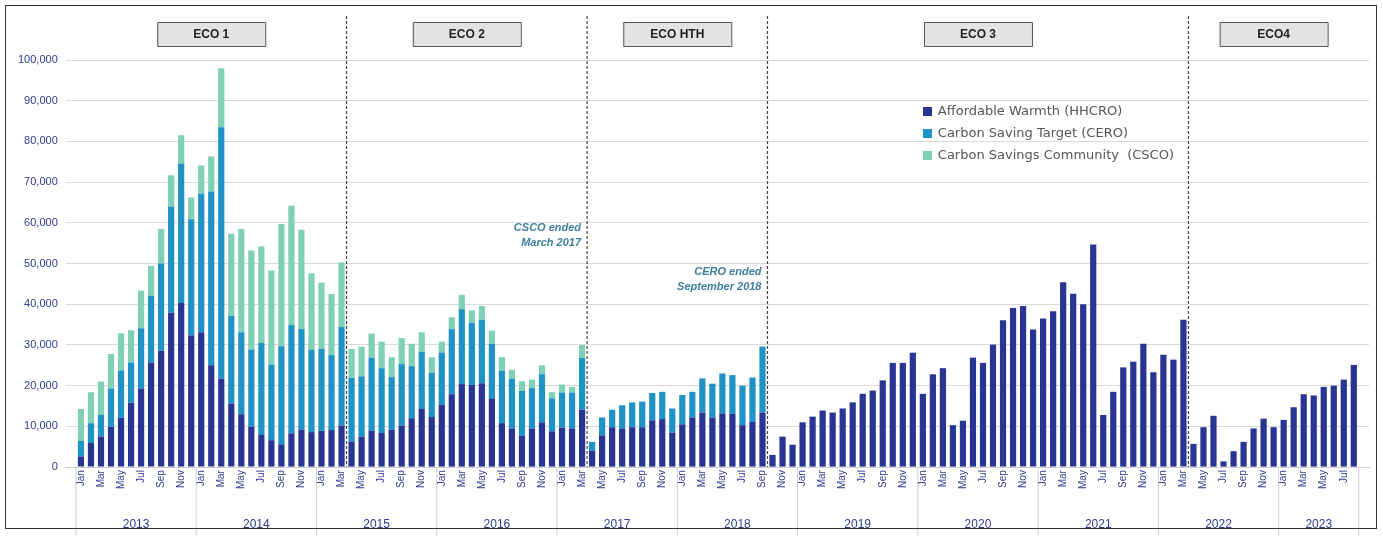 The width and height of the screenshot is (1383, 536). What do you see at coordinates (617, 524) in the screenshot?
I see `text: 2017` at bounding box center [617, 524].